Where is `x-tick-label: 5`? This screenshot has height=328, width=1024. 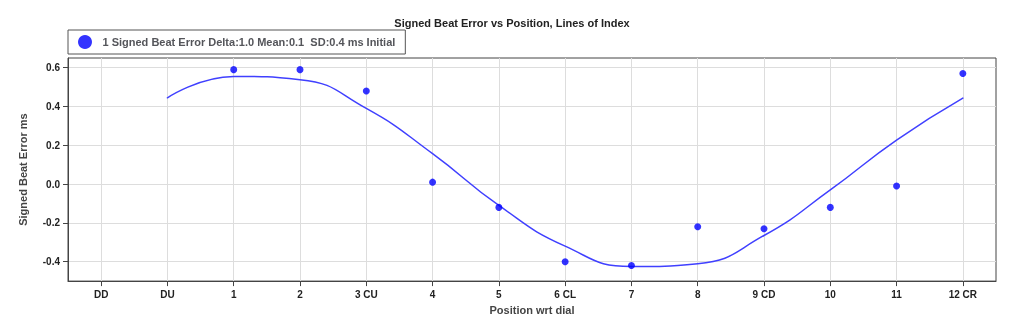
x-tick-label: 5 is located at coordinates (499, 294).